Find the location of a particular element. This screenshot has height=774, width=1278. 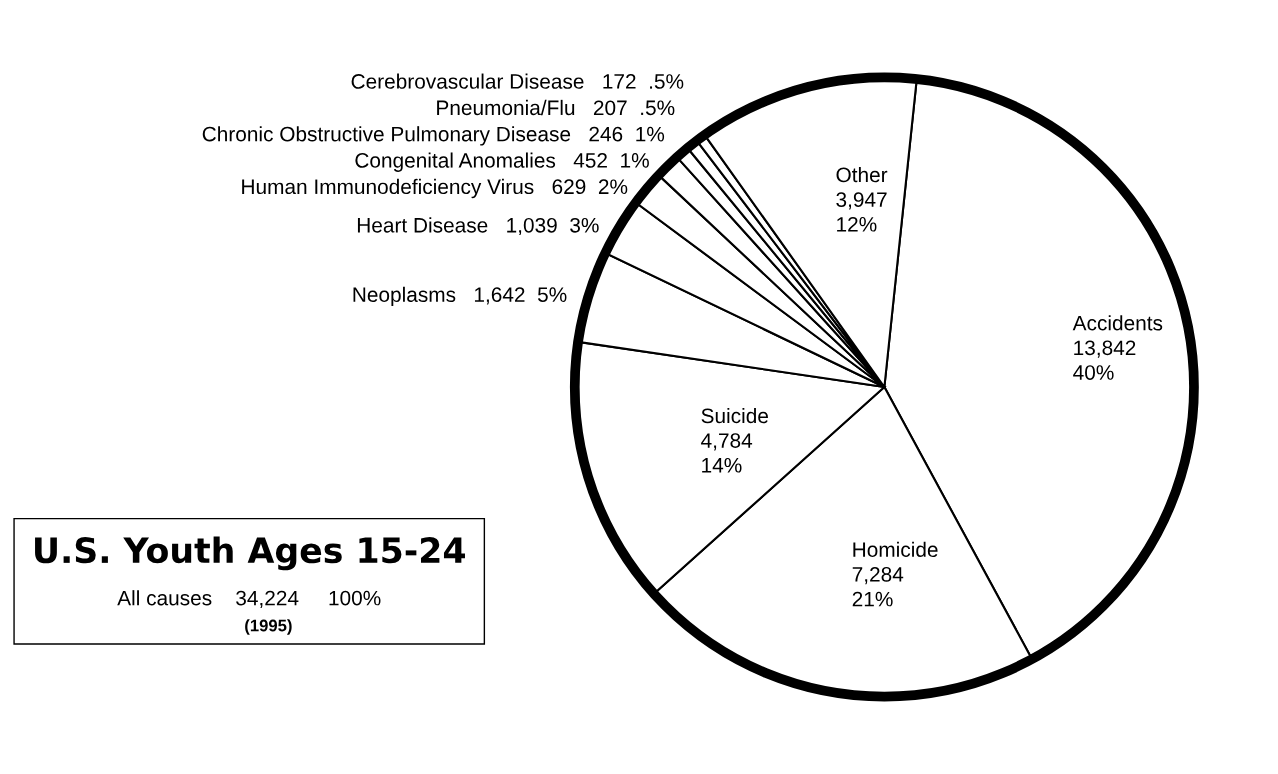

slice-label: Other is located at coordinates (862, 174).